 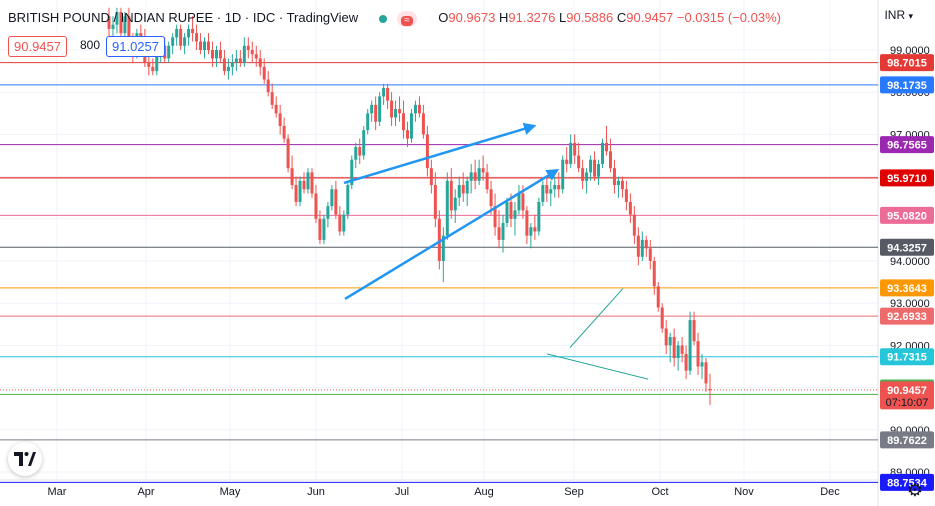 What do you see at coordinates (37, 46) in the screenshot?
I see `sell-price-button: 90.9457` at bounding box center [37, 46].